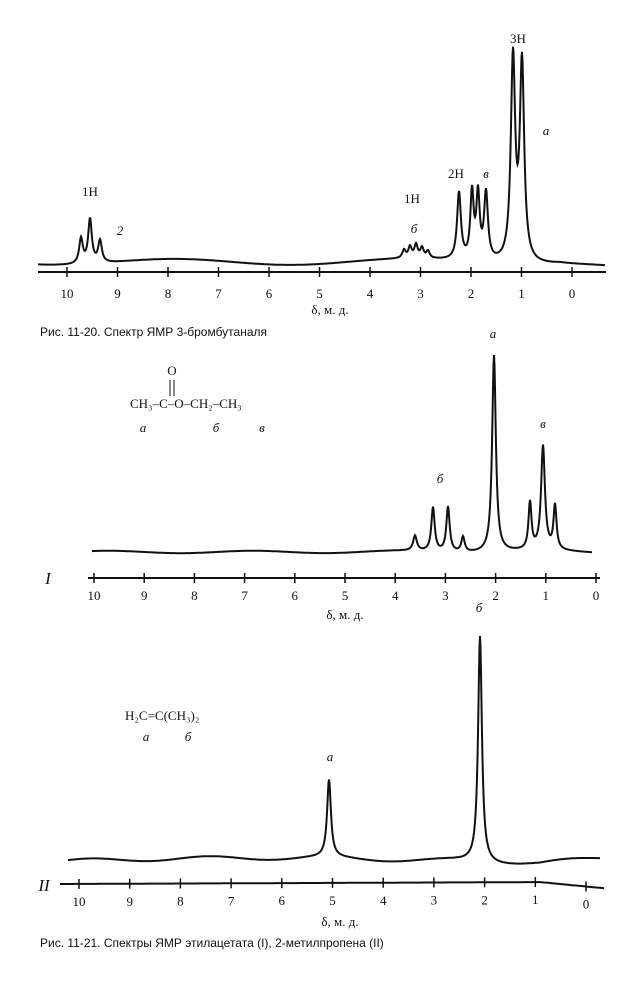  What do you see at coordinates (171, 370) in the screenshot?
I see `formula-carbonyl: O` at bounding box center [171, 370].